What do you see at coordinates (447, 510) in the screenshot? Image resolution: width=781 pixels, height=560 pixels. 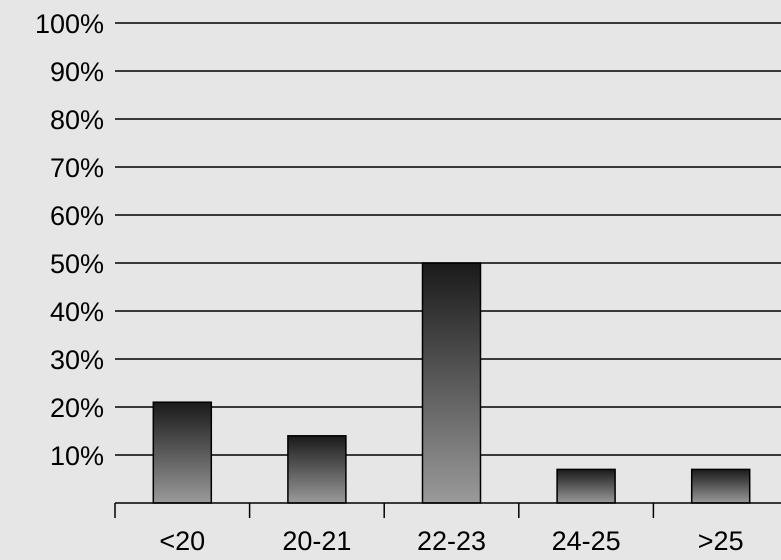 I see `x-axis` at bounding box center [447, 510].